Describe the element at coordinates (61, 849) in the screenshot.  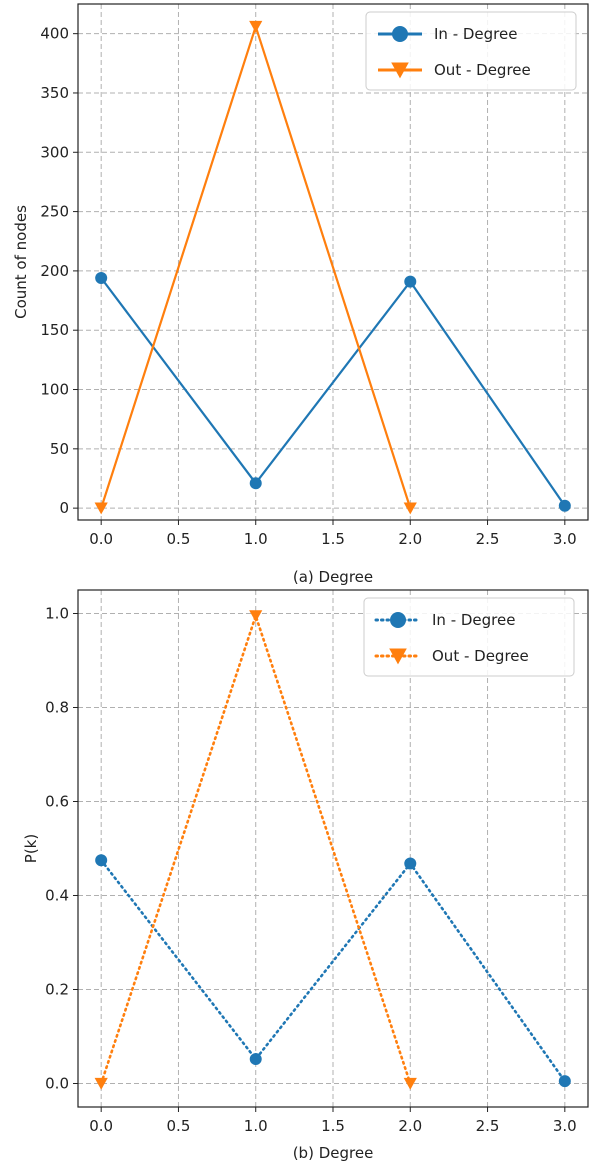
I see `b-y-axis: 0.0 0.2 0.4 0.6 0.8 1.0` at that location.